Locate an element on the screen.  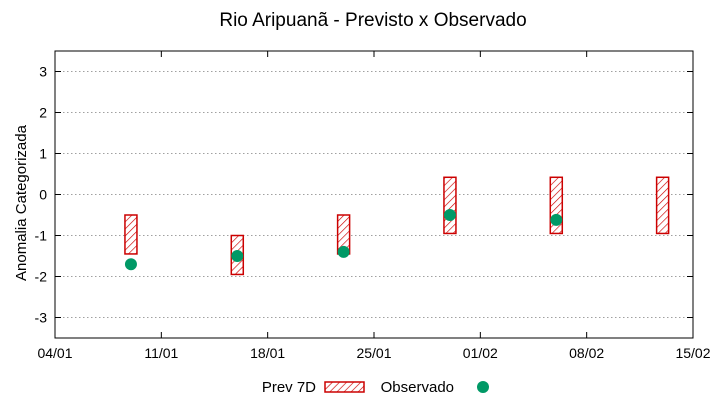
legend: Prev 7D Observado is located at coordinates (375, 387).